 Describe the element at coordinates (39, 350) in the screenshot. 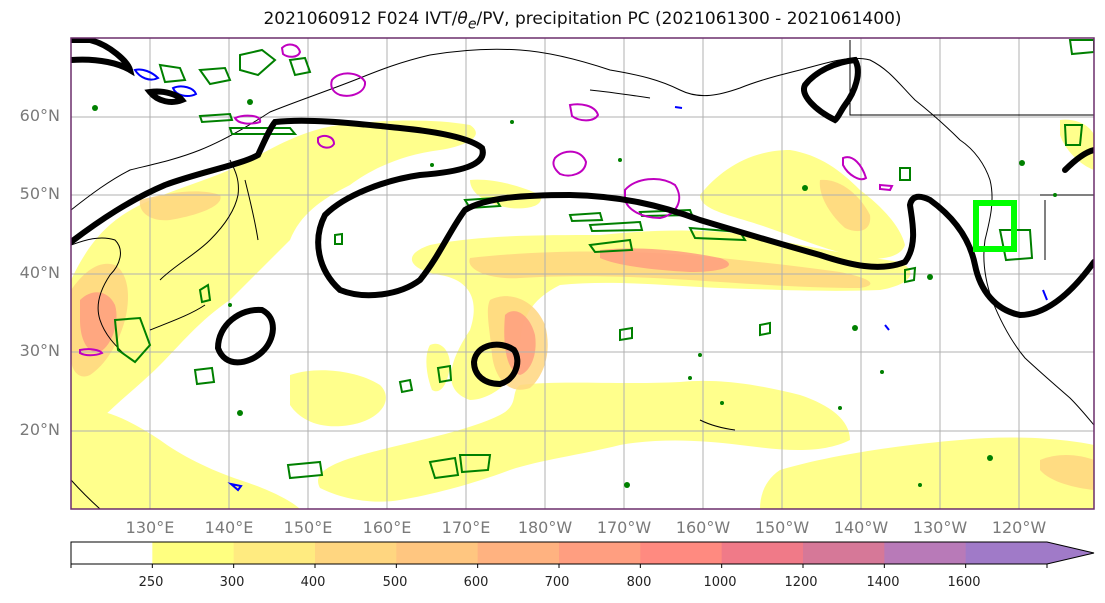

I see `lat-label-30n: 30°N` at that location.